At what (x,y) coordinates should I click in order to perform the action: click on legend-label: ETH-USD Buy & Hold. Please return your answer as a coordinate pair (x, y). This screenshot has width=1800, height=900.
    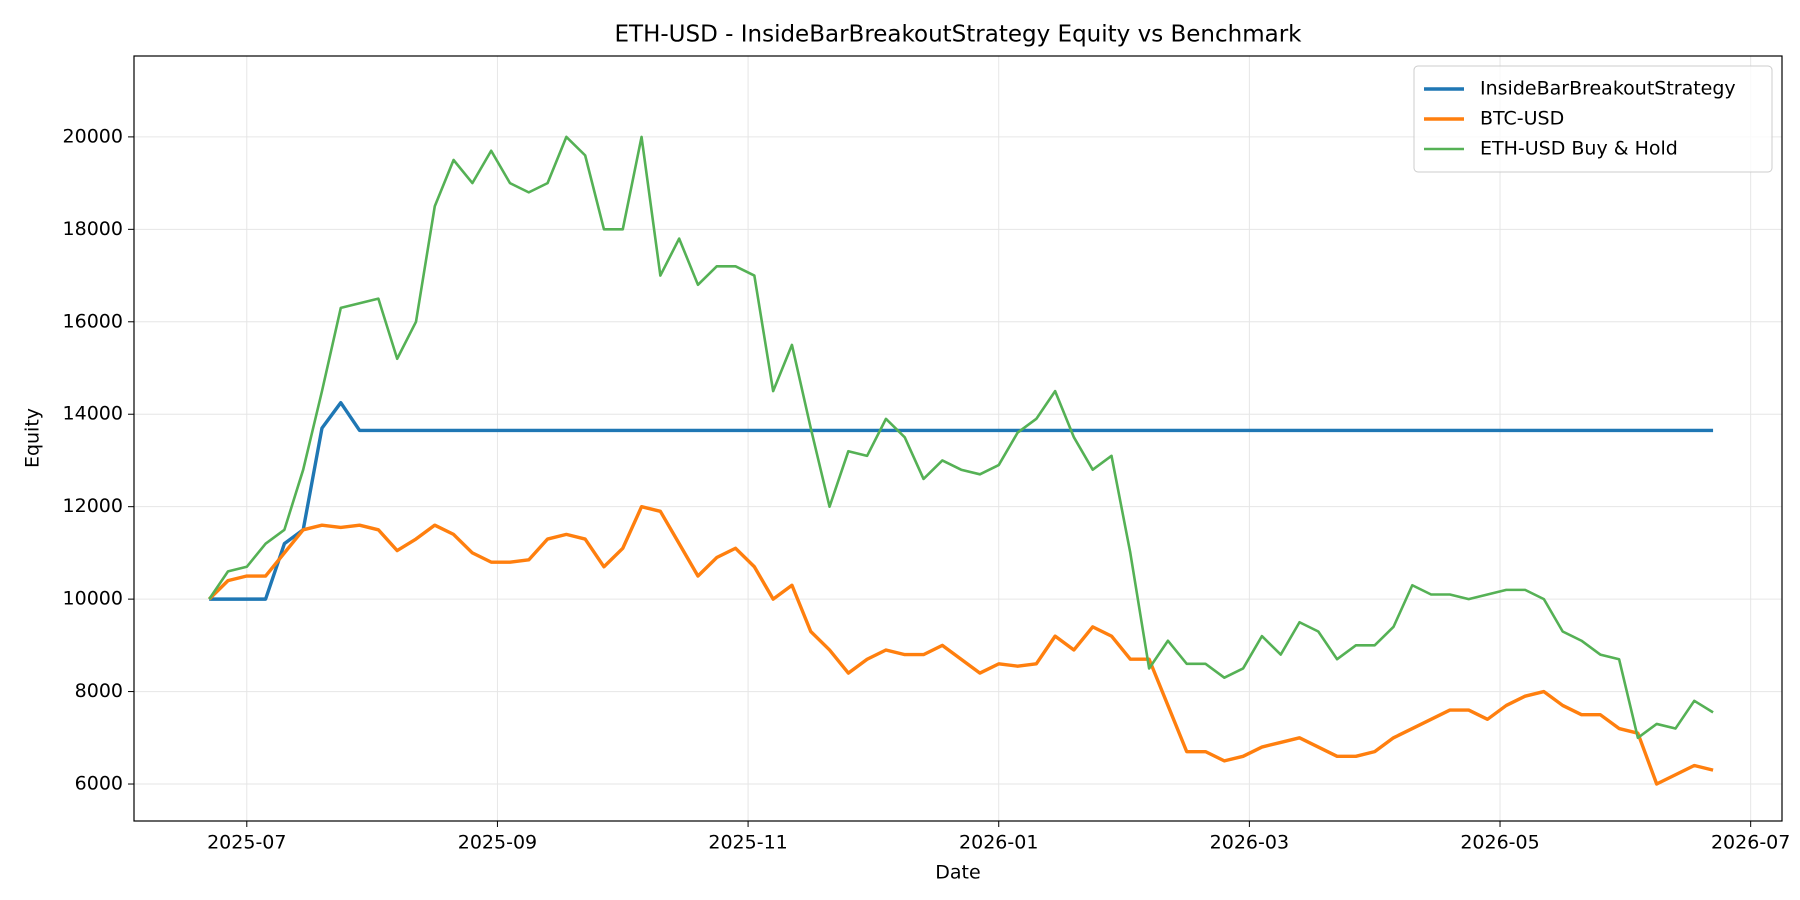
    Looking at the image, I should click on (1579, 149).